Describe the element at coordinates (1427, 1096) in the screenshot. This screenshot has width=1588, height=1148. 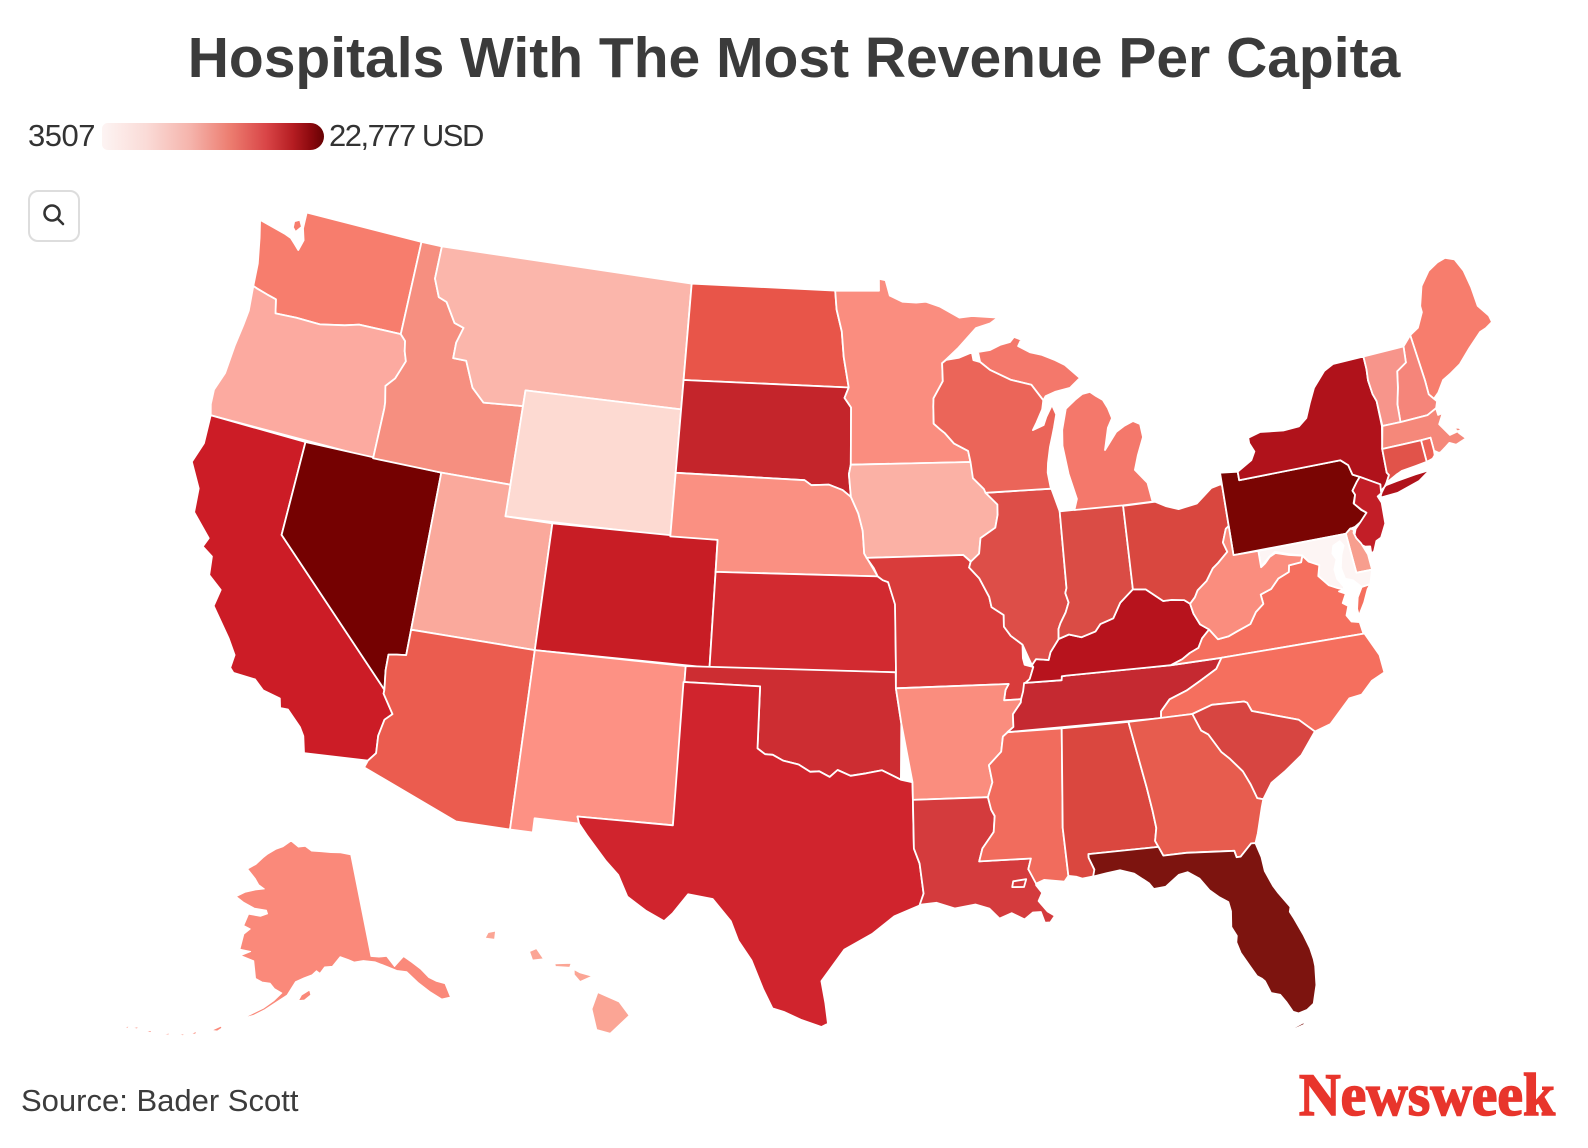
I see `svg-text: Newsweek` at that location.